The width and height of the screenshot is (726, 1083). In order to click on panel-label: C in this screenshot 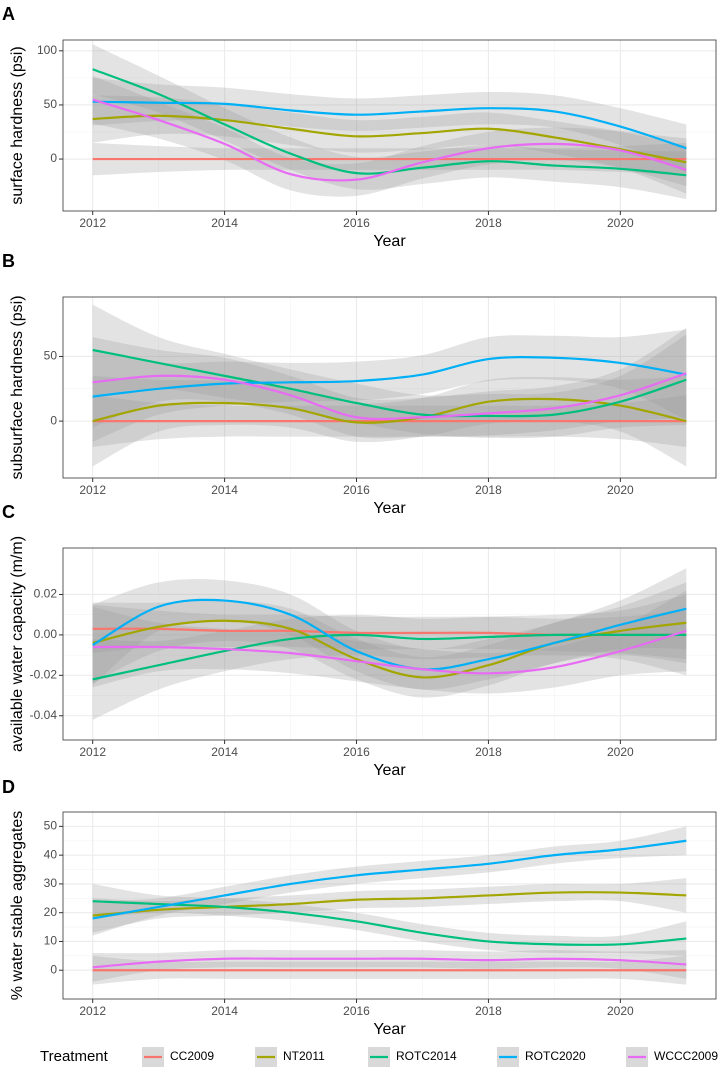, I will do `click(8, 512)`.